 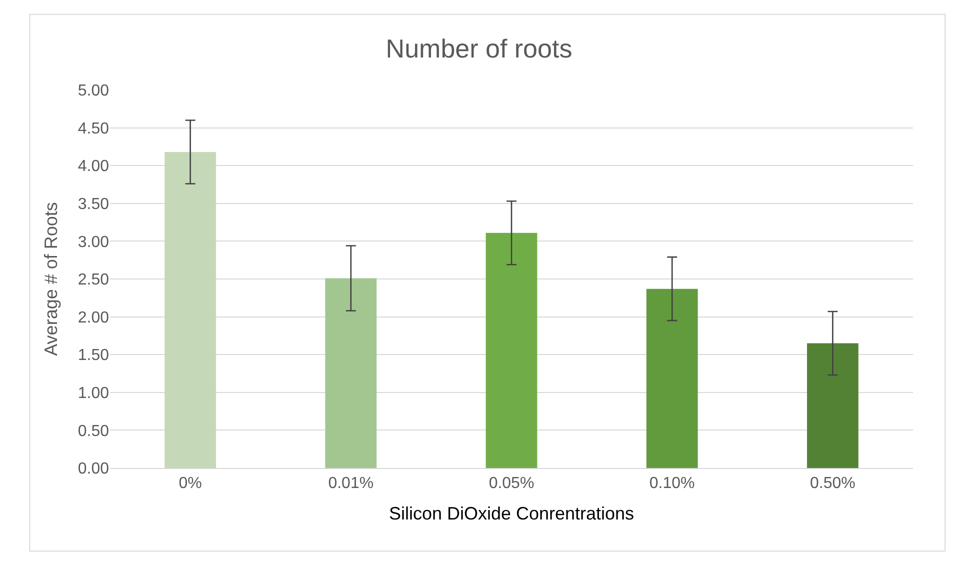 I want to click on x-axis-title: Silicon DiOxide Conrentrations, so click(x=511, y=513).